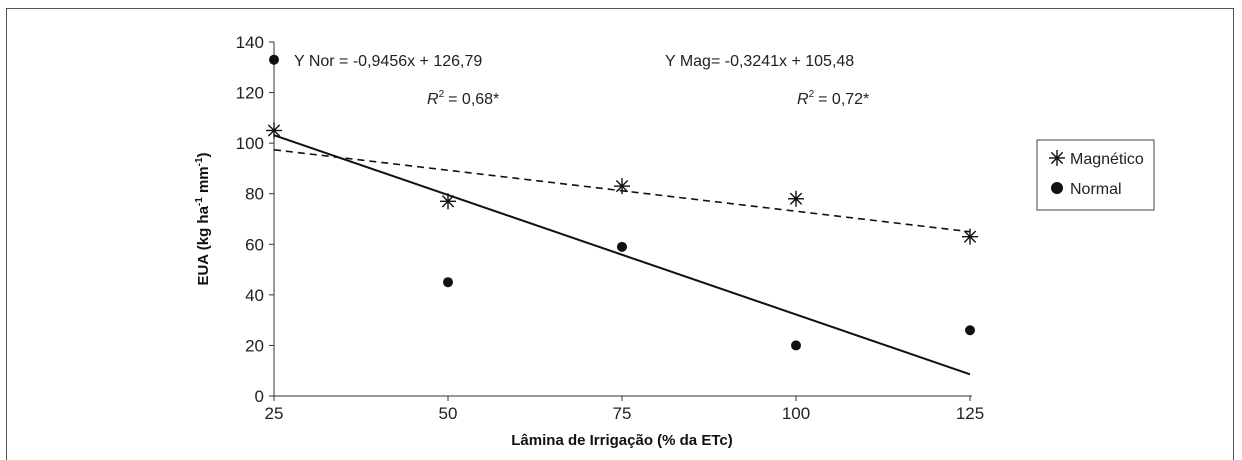 The width and height of the screenshot is (1242, 460). Describe the element at coordinates (254, 295) in the screenshot. I see `y-tick-label: 40` at that location.